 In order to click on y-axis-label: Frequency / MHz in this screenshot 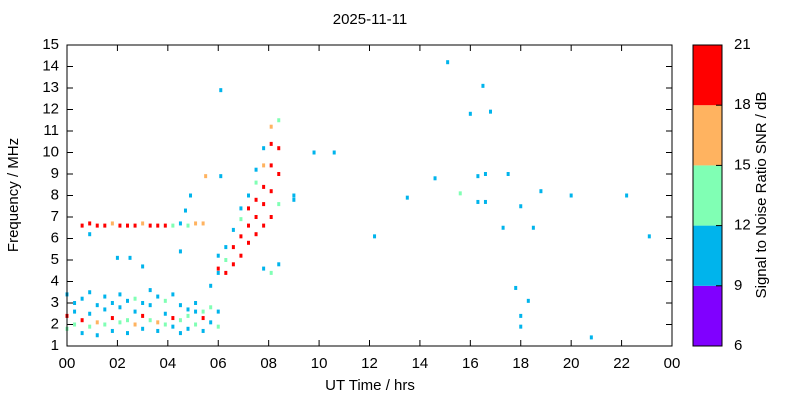, I will do `click(13, 195)`.